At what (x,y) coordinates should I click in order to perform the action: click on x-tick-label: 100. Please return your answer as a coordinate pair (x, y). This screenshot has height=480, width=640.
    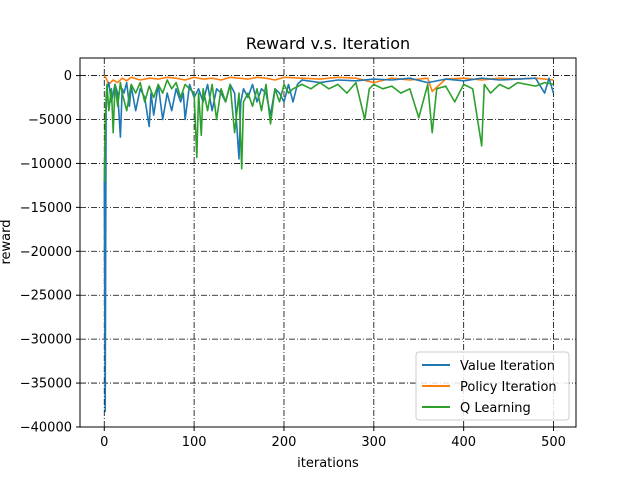
    Looking at the image, I should click on (194, 442).